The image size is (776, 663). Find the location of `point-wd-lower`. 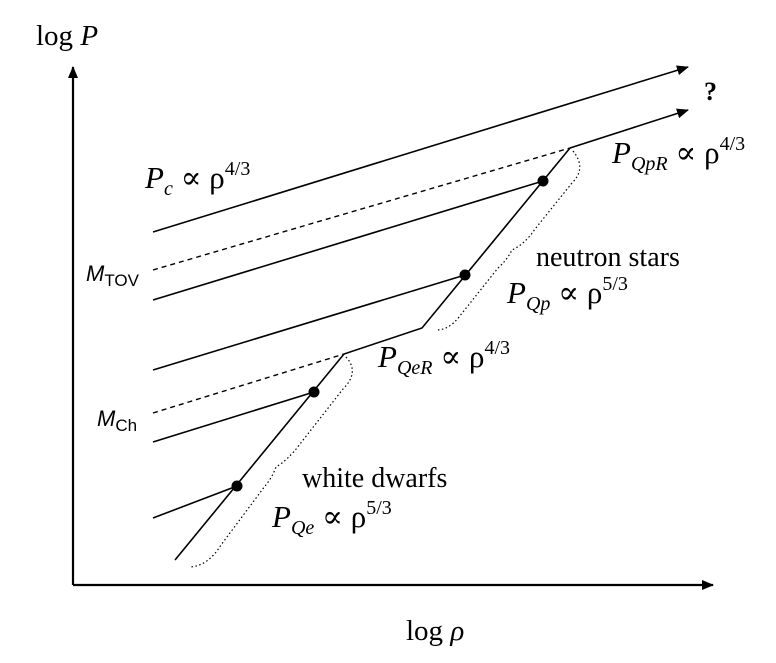

point-wd-lower is located at coordinates (237, 486).